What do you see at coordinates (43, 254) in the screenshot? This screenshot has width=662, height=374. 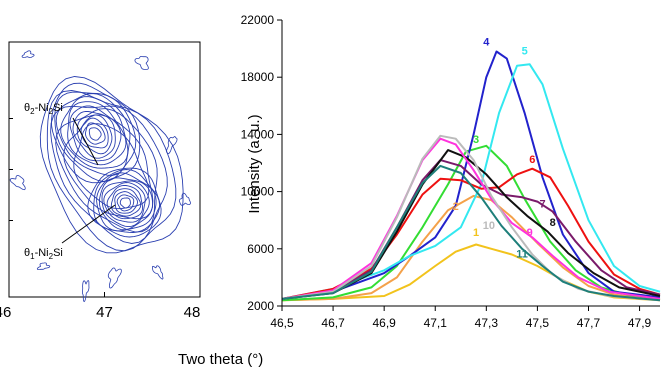 I see `theta1-annotation: θ1-Ni2Si` at bounding box center [43, 254].